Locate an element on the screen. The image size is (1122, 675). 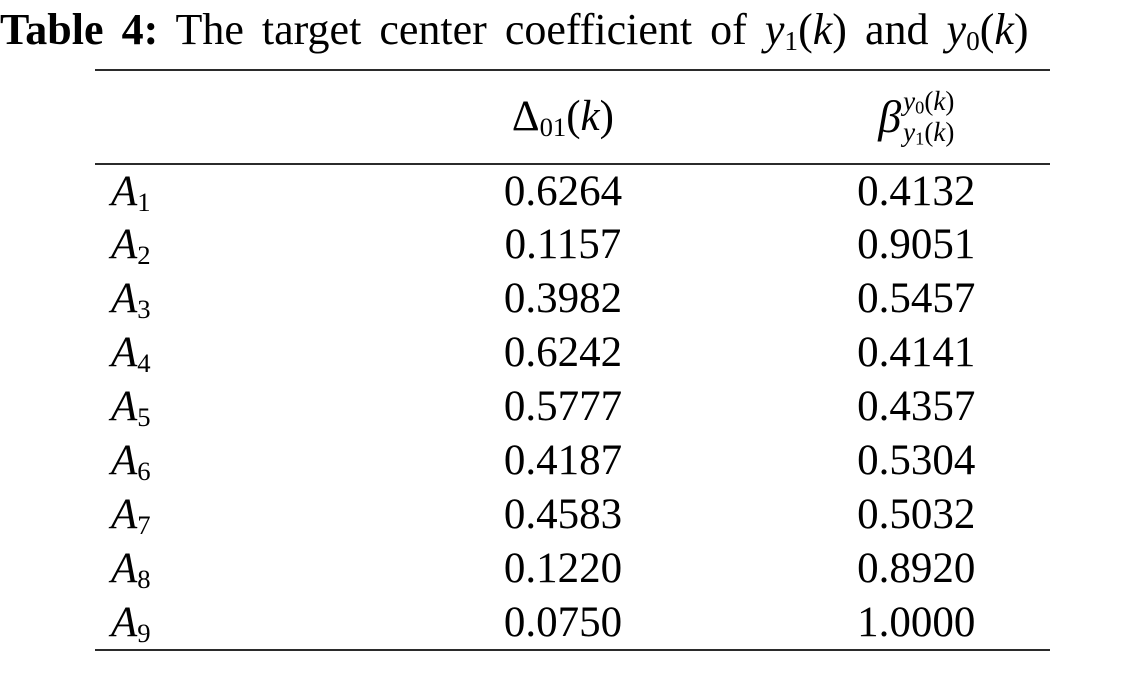
table-row: A9 0.0750 1.0000 is located at coordinates (572, 623).